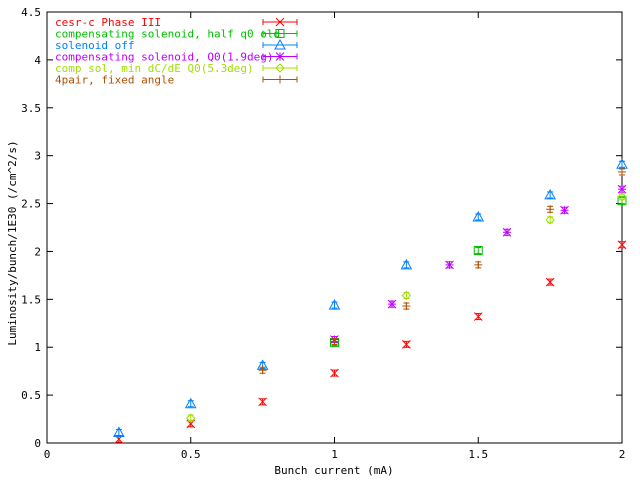 The image size is (640, 480). Describe the element at coordinates (164, 57) in the screenshot. I see `legend-label: compensating solenoid, Q0(1.9deg)` at that location.